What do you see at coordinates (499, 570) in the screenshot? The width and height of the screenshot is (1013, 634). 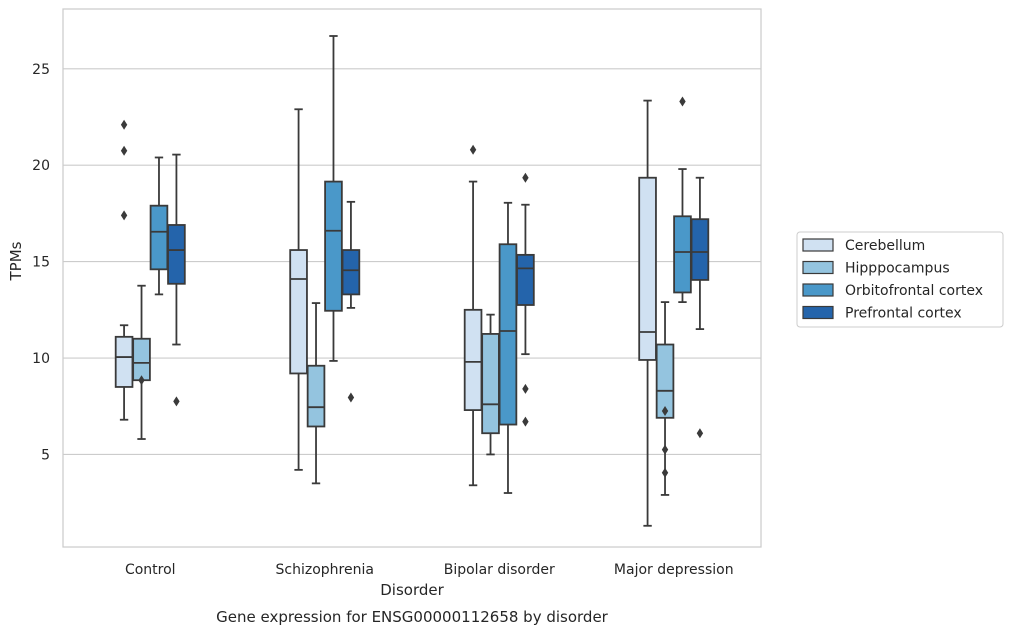 I see `x-tick-label: Bipolar disorder` at bounding box center [499, 570].